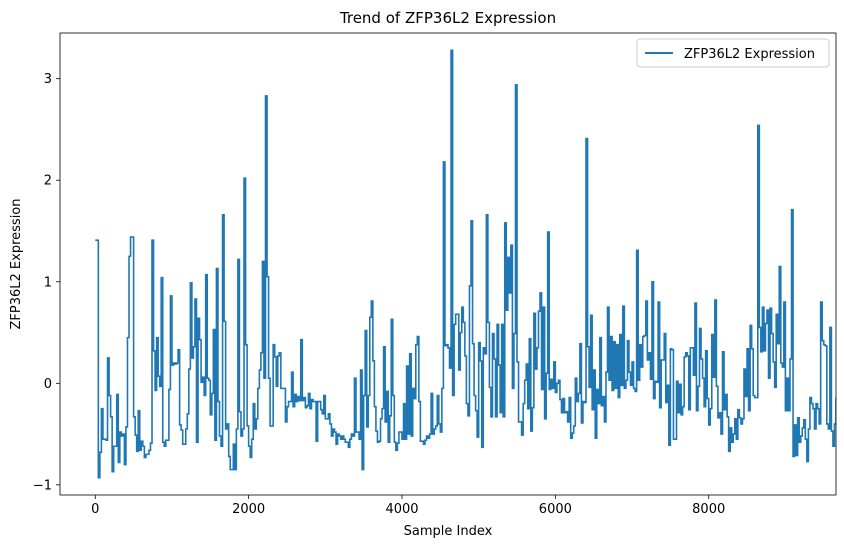  I want to click on y-tick-label: 3, so click(48, 79).